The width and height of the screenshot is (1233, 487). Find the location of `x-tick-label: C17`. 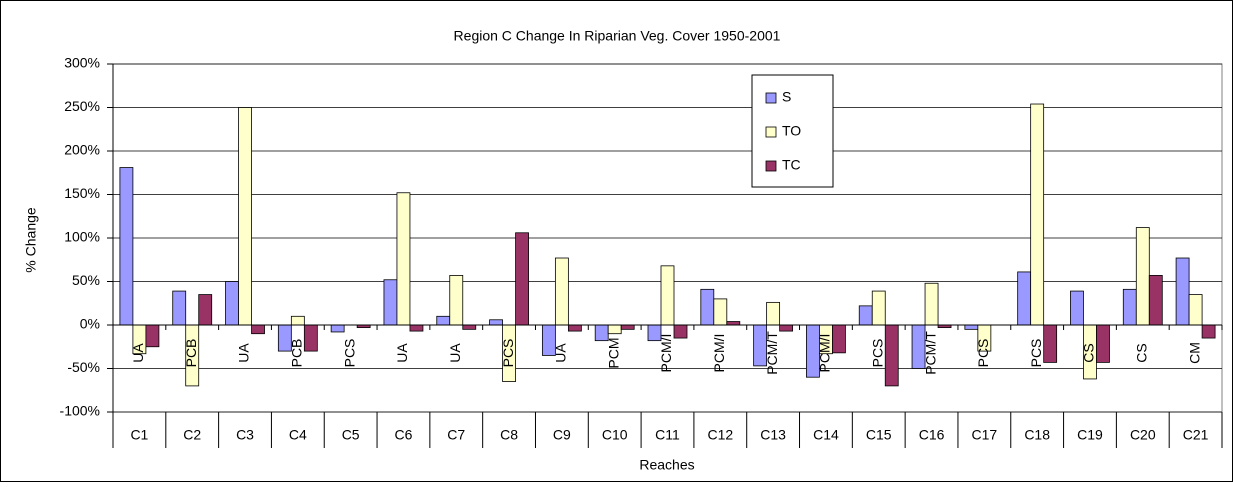

x-tick-label: C17 is located at coordinates (985, 435).